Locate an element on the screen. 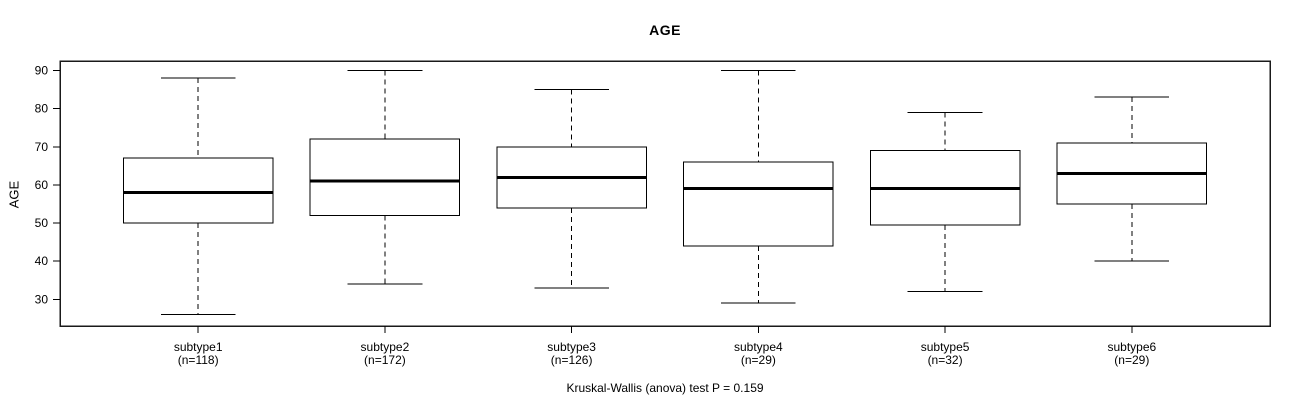  x-count-label: (n=172) is located at coordinates (385, 360).